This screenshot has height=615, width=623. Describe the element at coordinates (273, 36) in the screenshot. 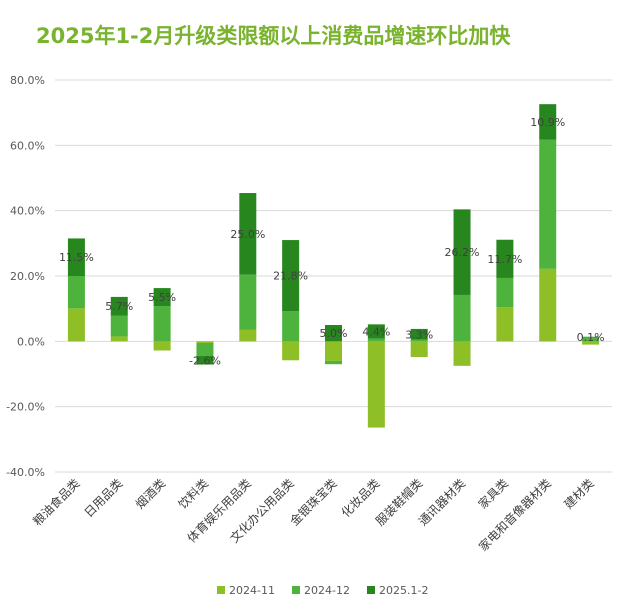

I see `chart-title: 2025年1-2月升级类限额以上消费品增速环比加快` at that location.